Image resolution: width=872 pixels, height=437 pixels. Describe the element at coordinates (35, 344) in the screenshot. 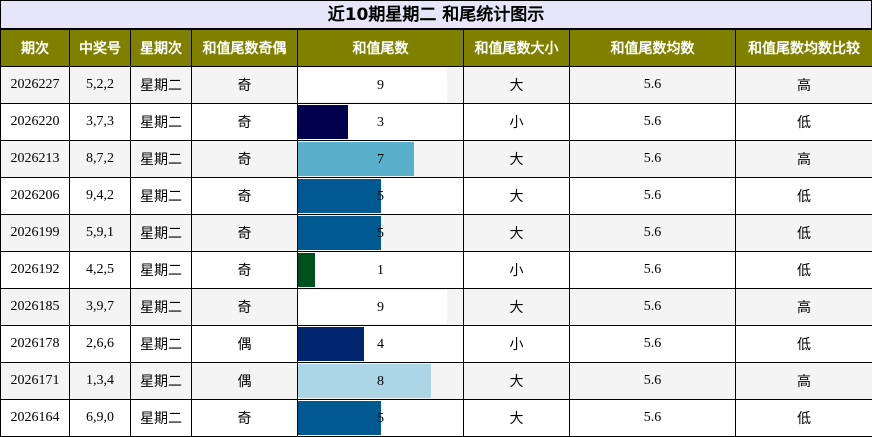

I see `cell-issue: 2026178` at that location.